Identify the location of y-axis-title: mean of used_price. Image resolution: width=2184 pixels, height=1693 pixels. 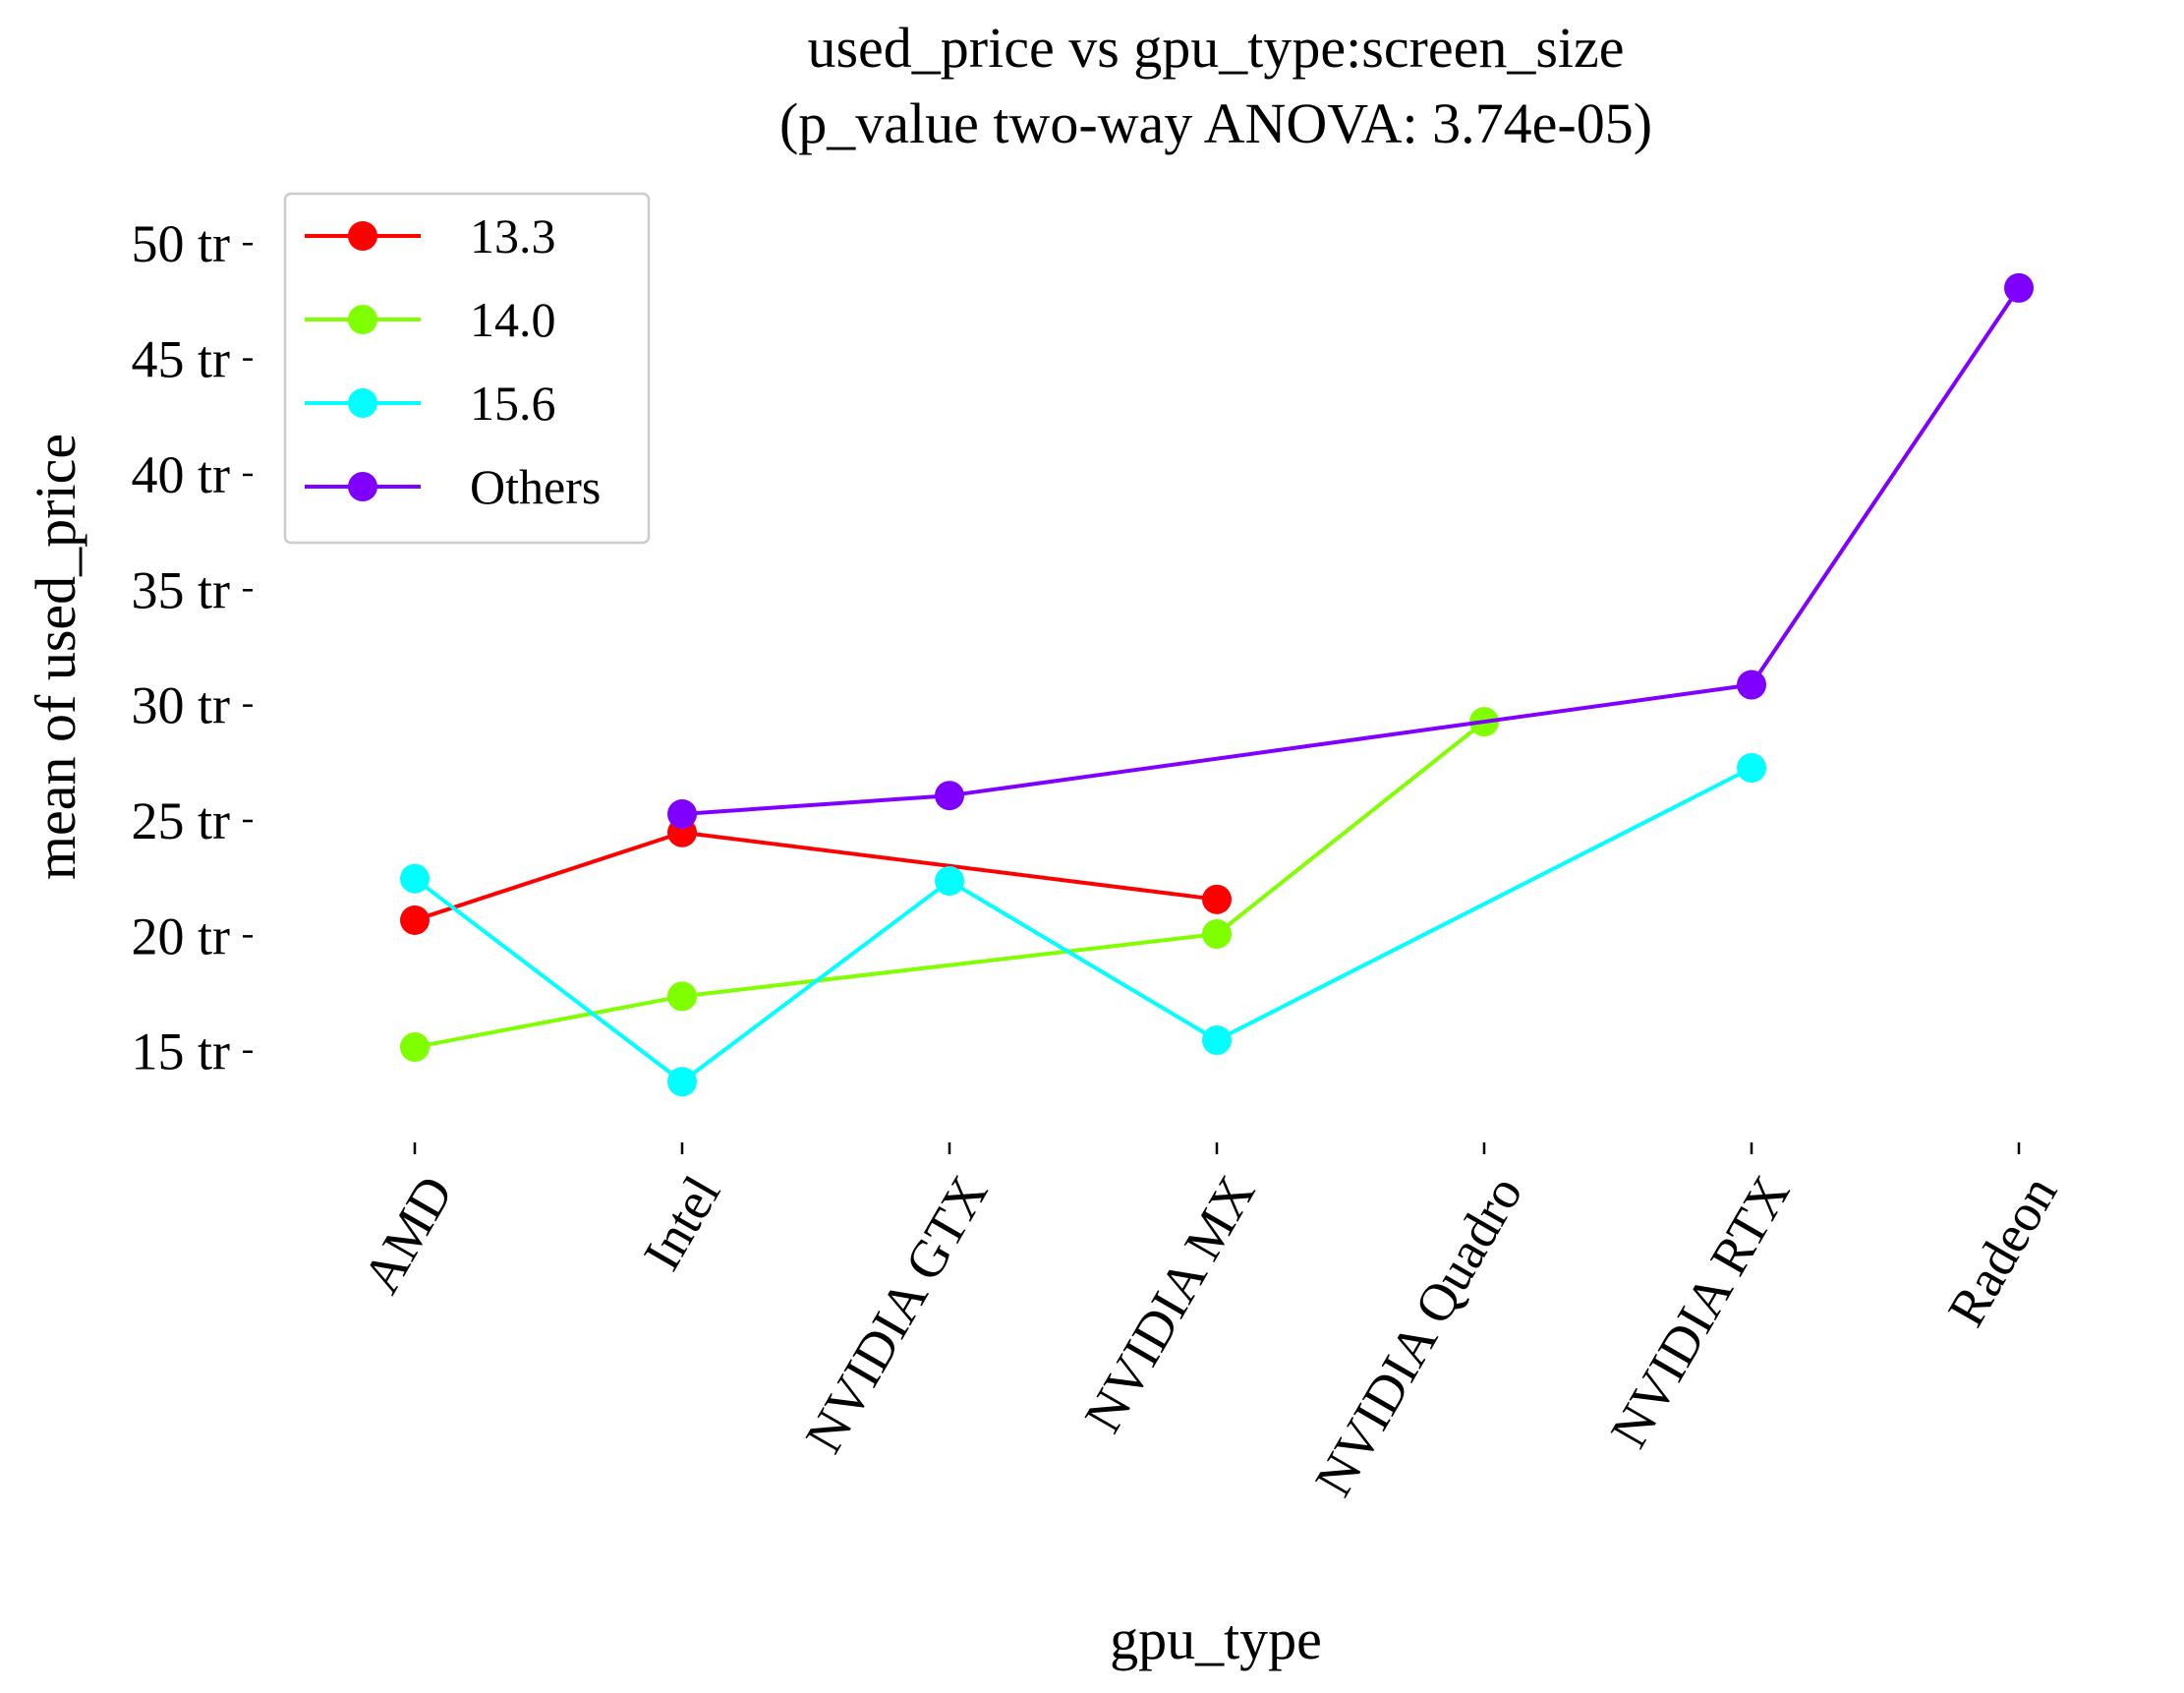
(55, 657).